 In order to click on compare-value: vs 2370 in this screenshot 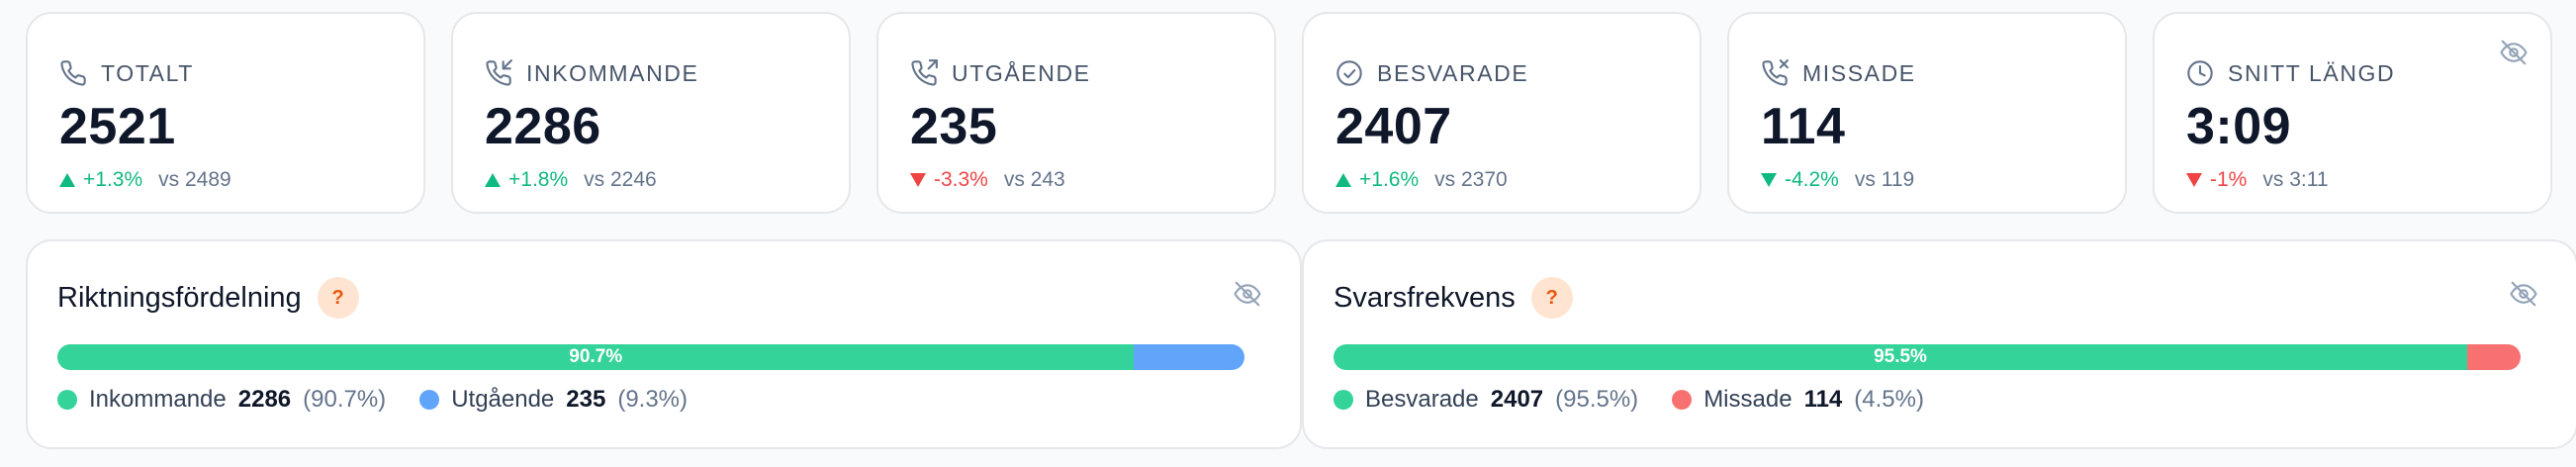, I will do `click(1471, 179)`.